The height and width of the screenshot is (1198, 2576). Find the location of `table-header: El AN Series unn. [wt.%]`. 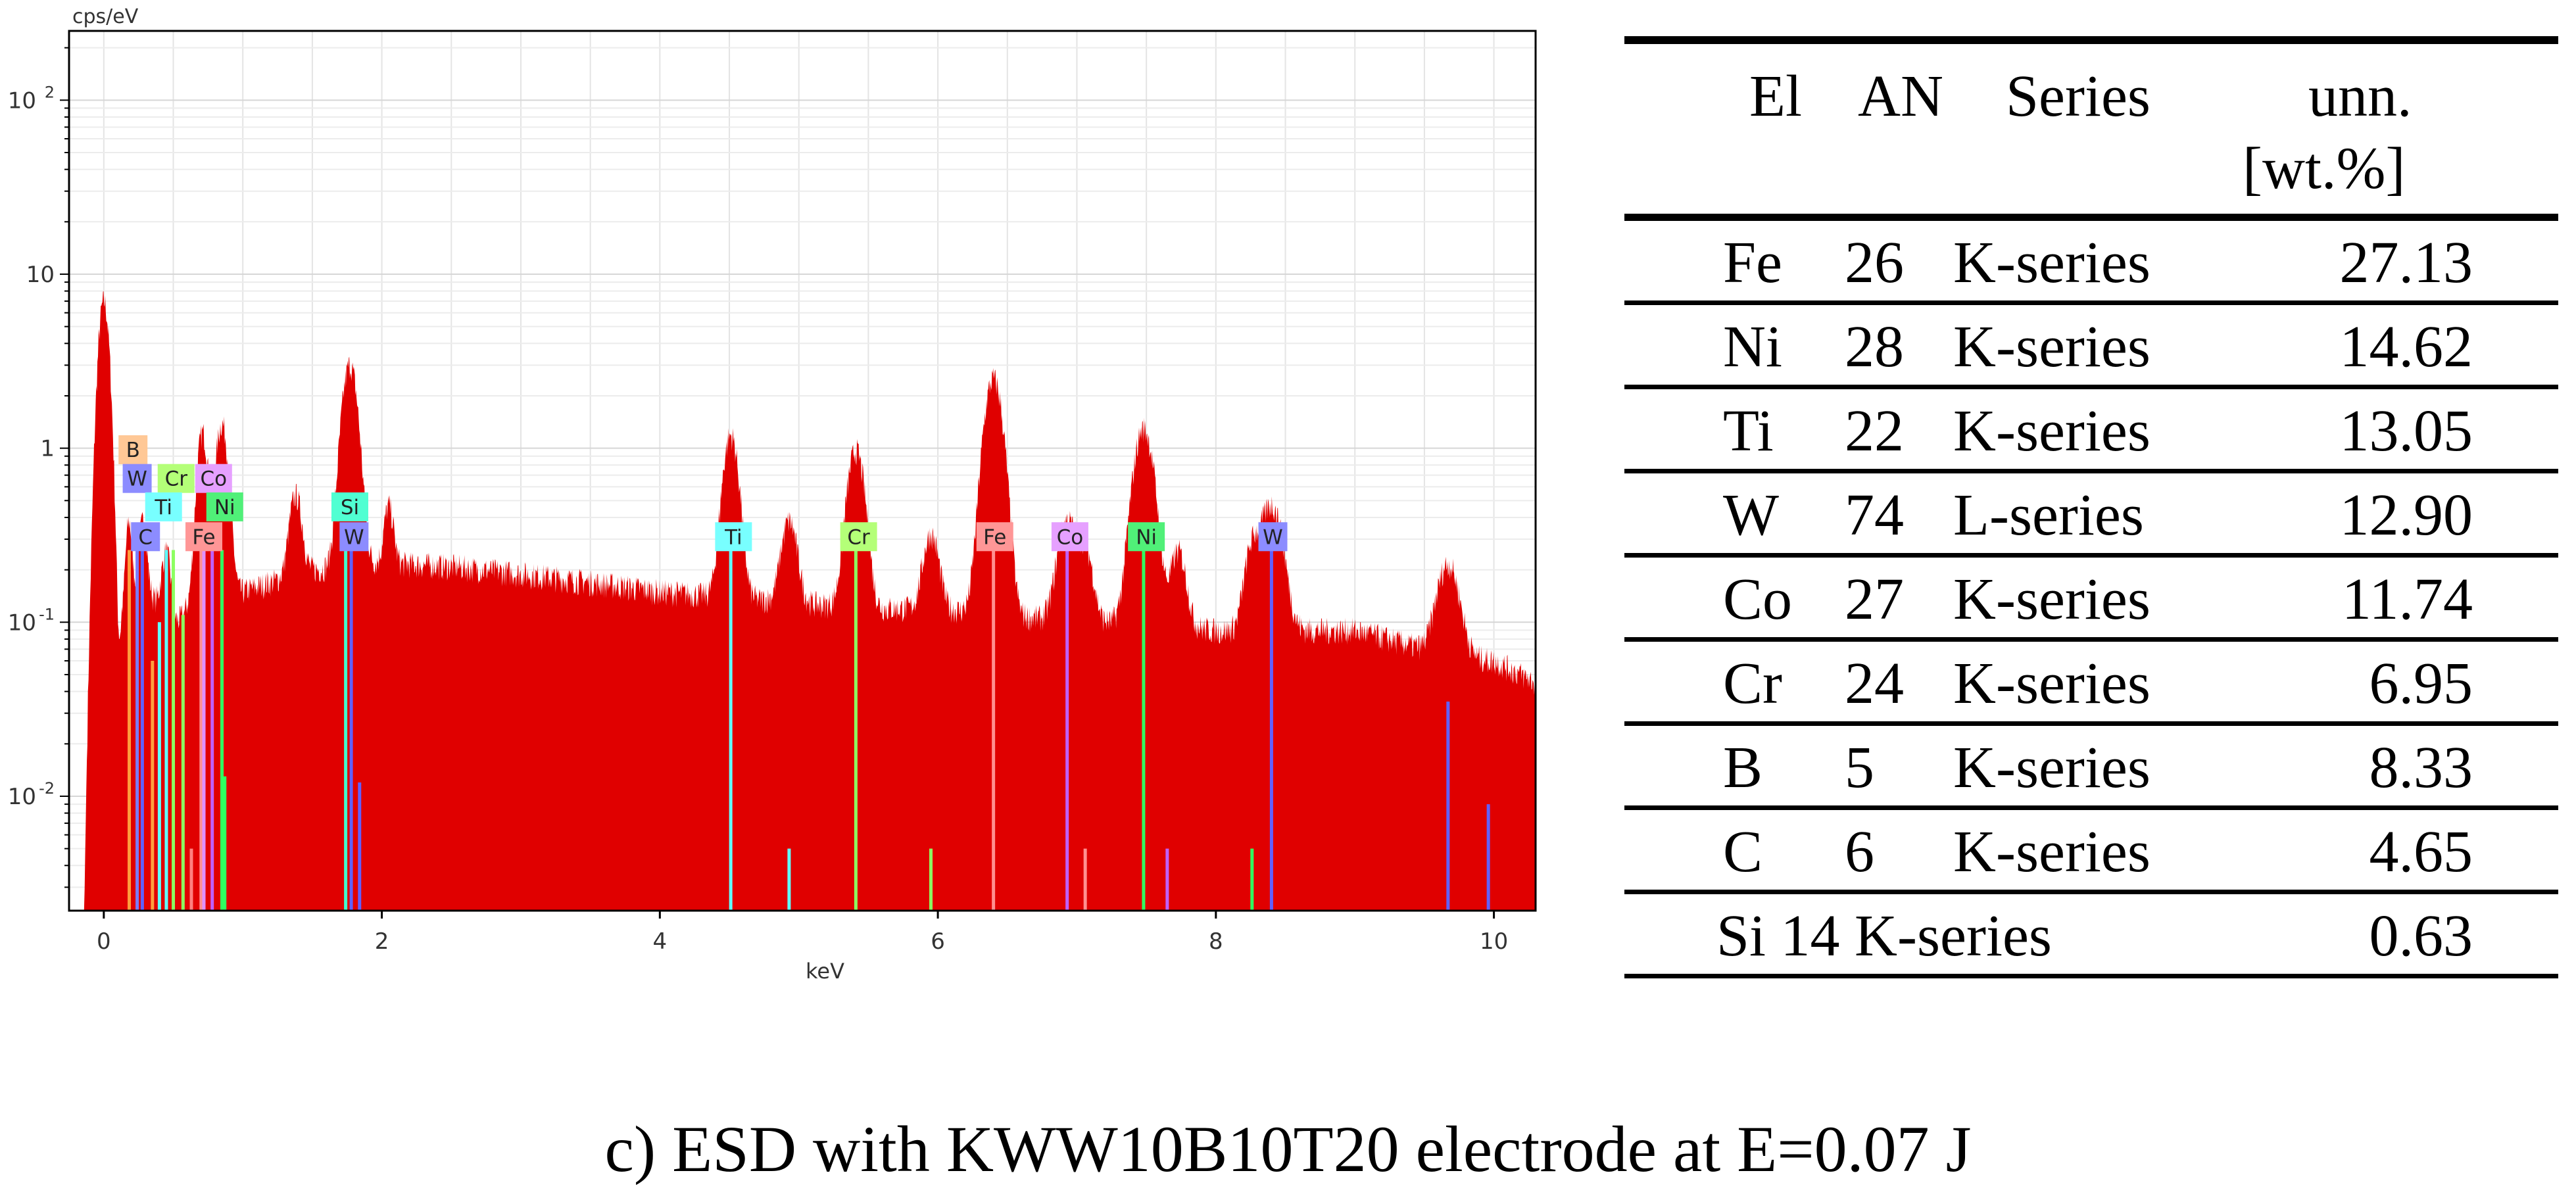

table-header: El AN Series unn. [wt.%] is located at coordinates (2091, 128).